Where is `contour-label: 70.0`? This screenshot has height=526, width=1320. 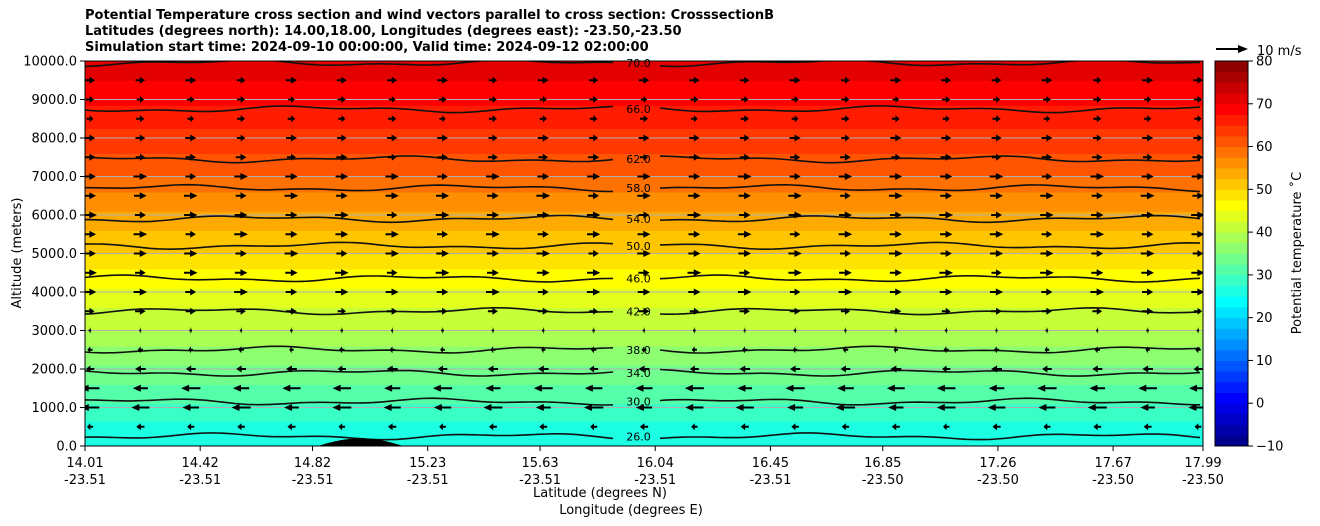 contour-label: 70.0 is located at coordinates (638, 63).